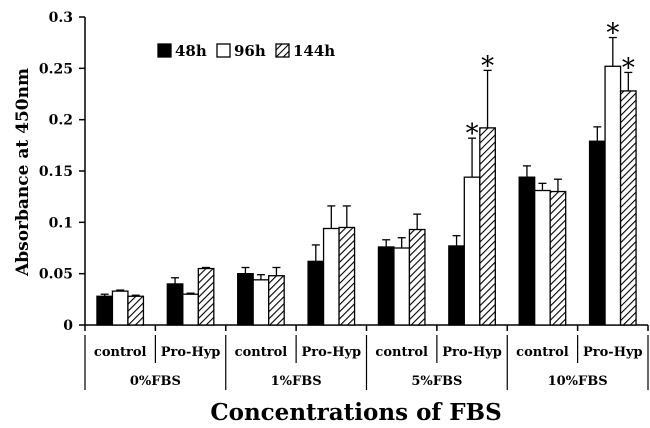 This screenshot has width=650, height=428. Describe the element at coordinates (155, 381) in the screenshot. I see `x-group-label: 0%FBS` at that location.